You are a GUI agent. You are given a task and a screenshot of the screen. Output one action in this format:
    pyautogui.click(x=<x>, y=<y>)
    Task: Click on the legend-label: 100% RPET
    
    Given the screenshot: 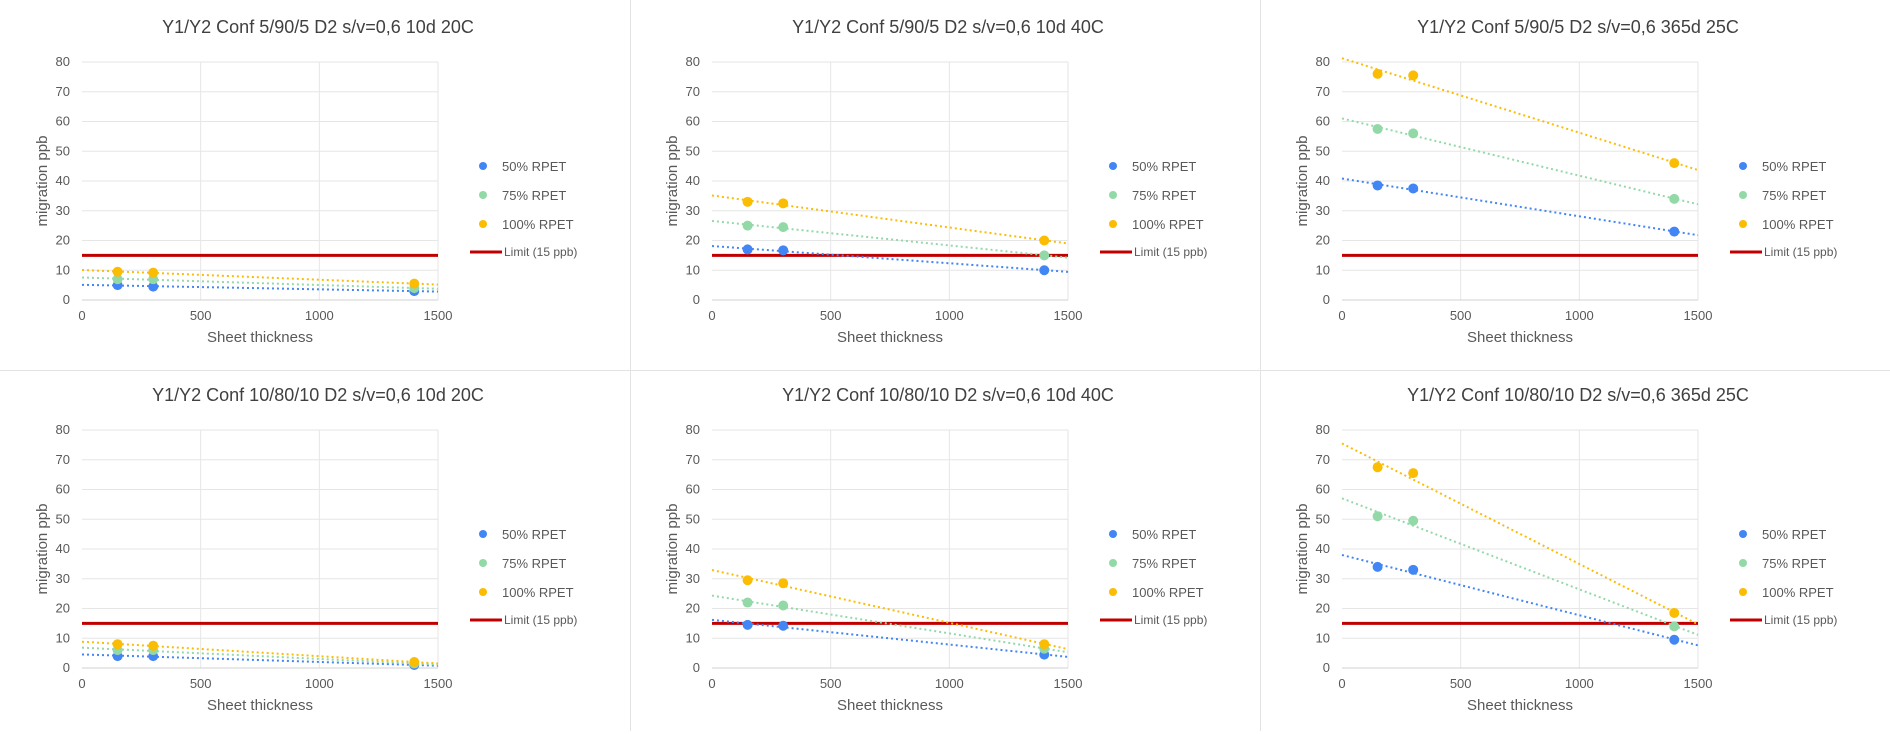 What is the action you would take?
    pyautogui.click(x=1798, y=224)
    